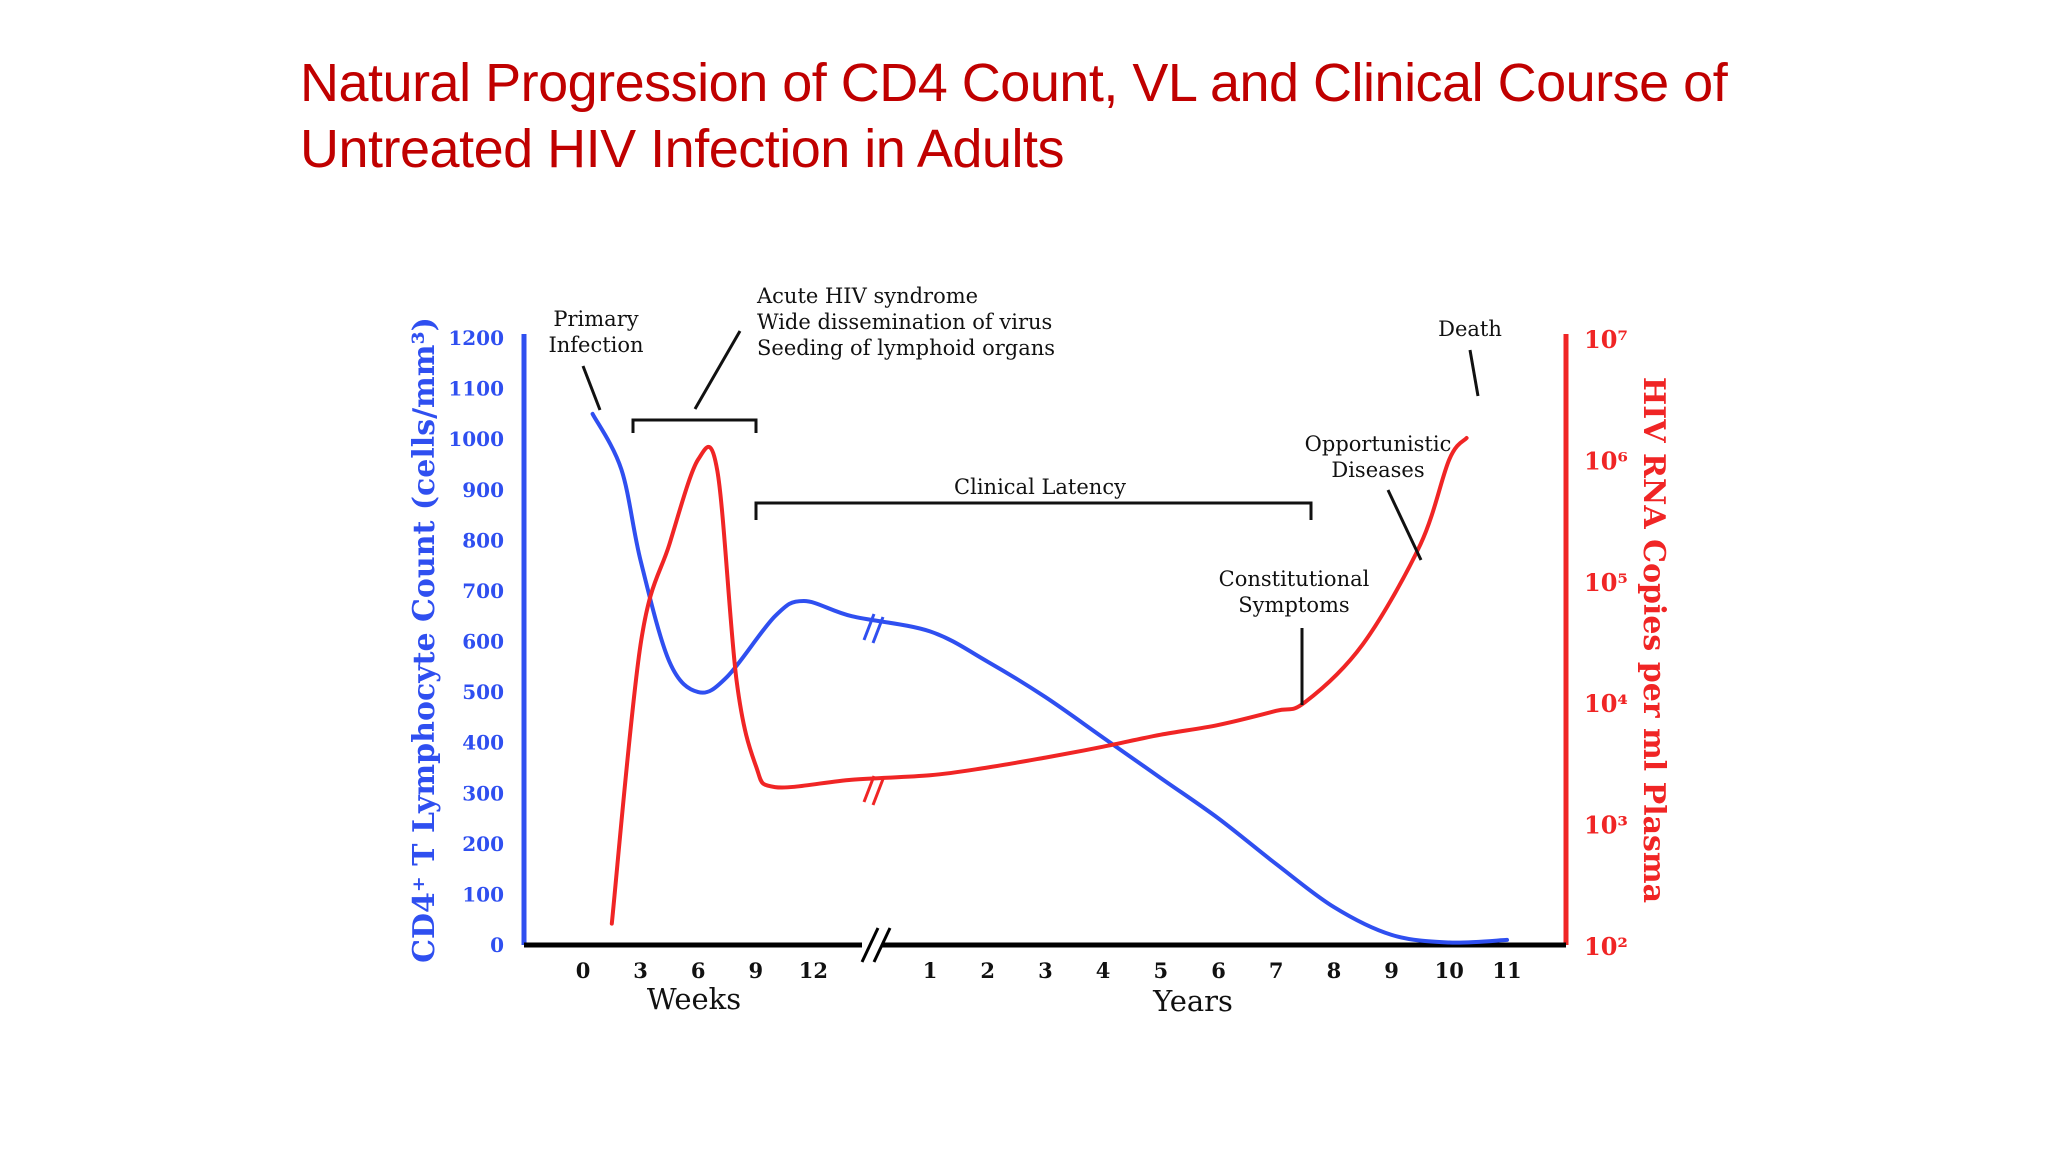  Describe the element at coordinates (424, 640) in the screenshot. I see `left-y-label: CD4⁺ T Lymphocyte Count (cells/mm³)` at that location.